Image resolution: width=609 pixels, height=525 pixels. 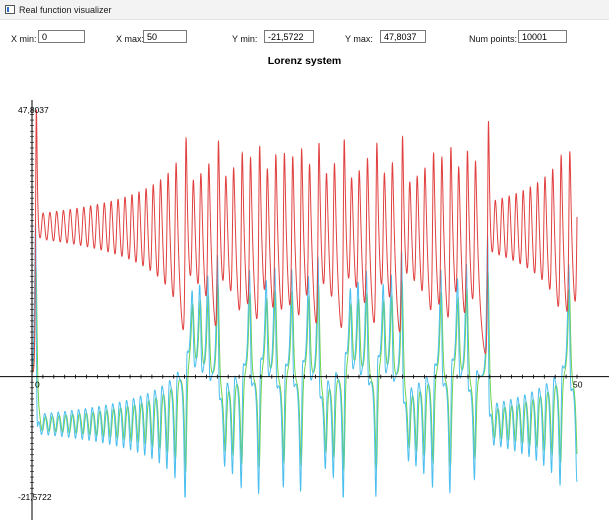 What do you see at coordinates (65, 10) in the screenshot?
I see `window-title: Real function visualizer` at bounding box center [65, 10].